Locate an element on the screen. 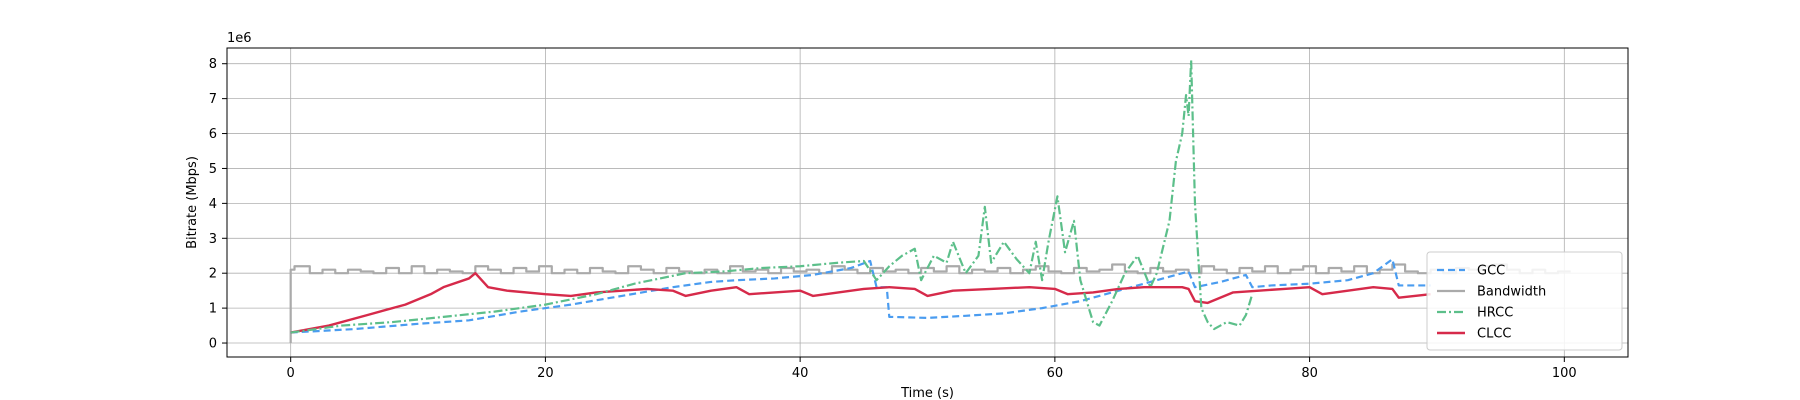  legend-box is located at coordinates (1524, 301).